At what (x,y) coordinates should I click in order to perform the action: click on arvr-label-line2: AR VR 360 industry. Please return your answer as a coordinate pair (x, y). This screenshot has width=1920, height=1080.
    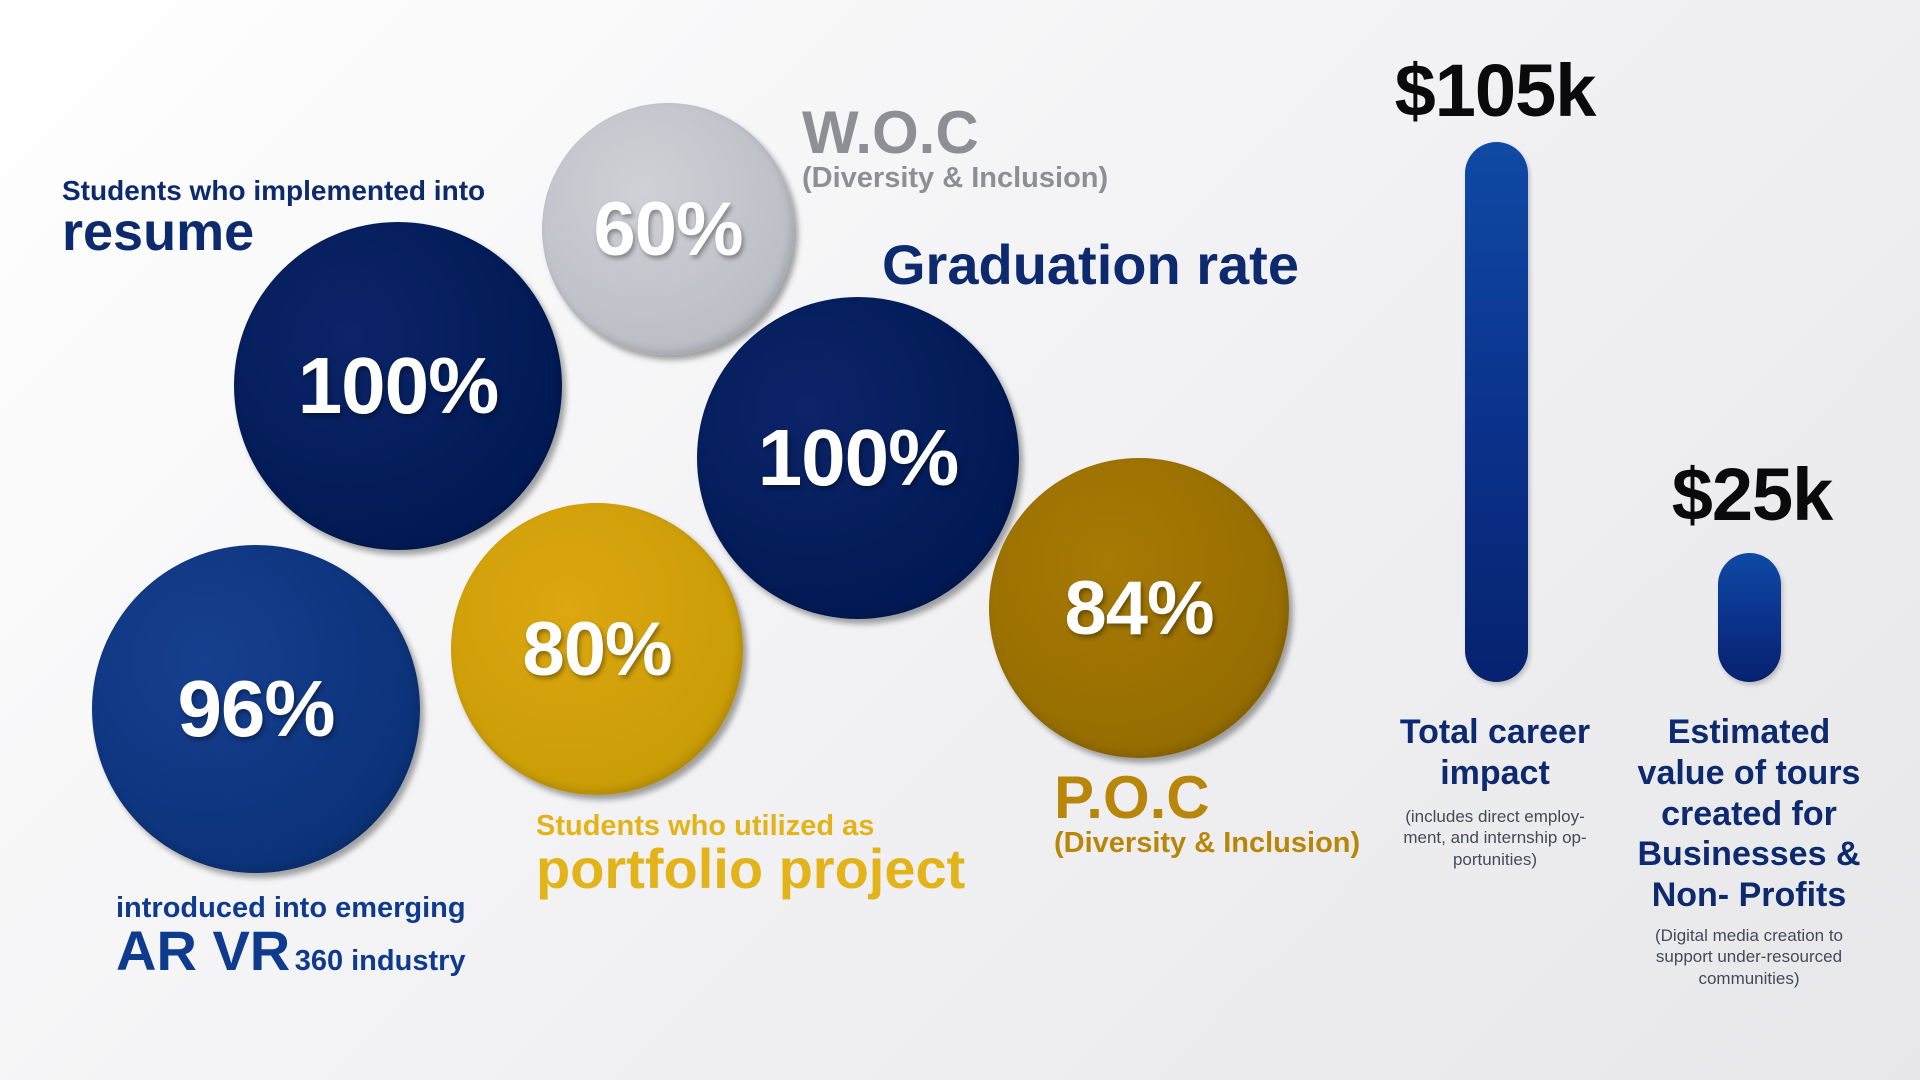
    Looking at the image, I should click on (291, 951).